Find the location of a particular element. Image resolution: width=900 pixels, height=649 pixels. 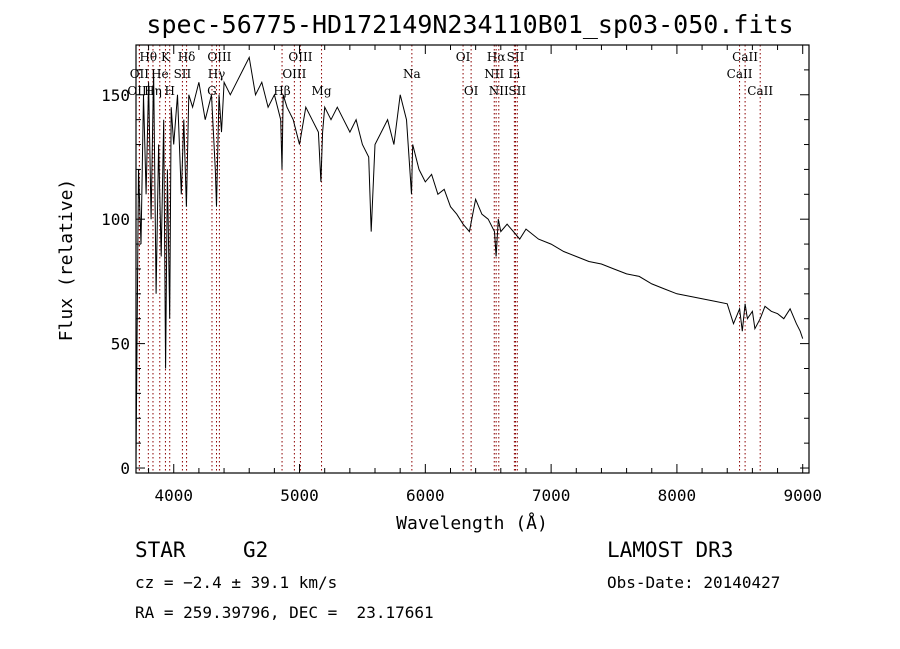

observation-date: Obs-Date: 20140427 is located at coordinates (694, 582).